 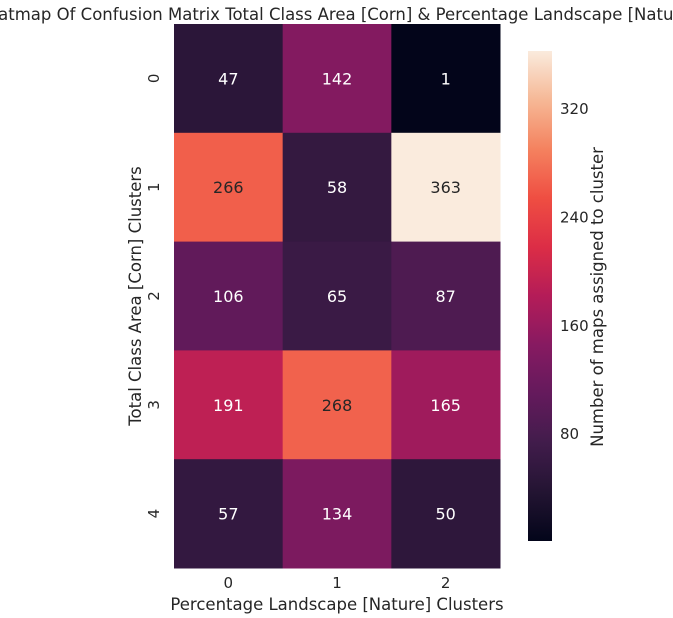 What do you see at coordinates (574, 326) in the screenshot?
I see `colorbar-tick-160: 160` at bounding box center [574, 326].